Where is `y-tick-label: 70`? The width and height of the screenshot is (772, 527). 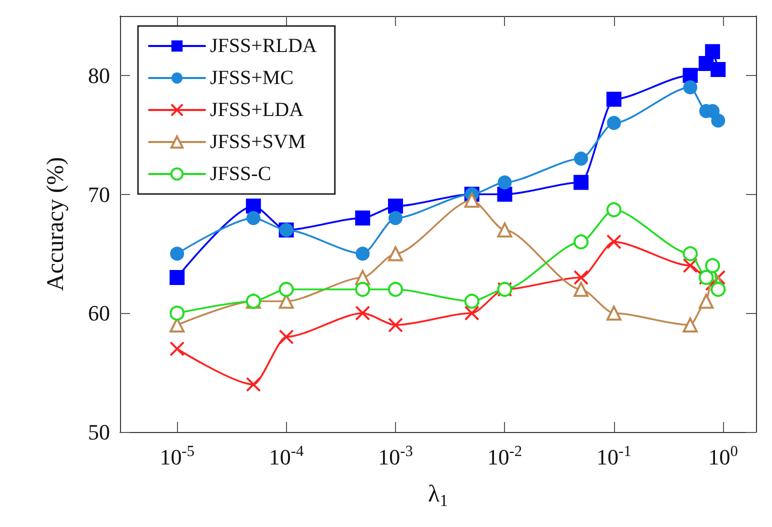
y-tick-label: 70 is located at coordinates (99, 194).